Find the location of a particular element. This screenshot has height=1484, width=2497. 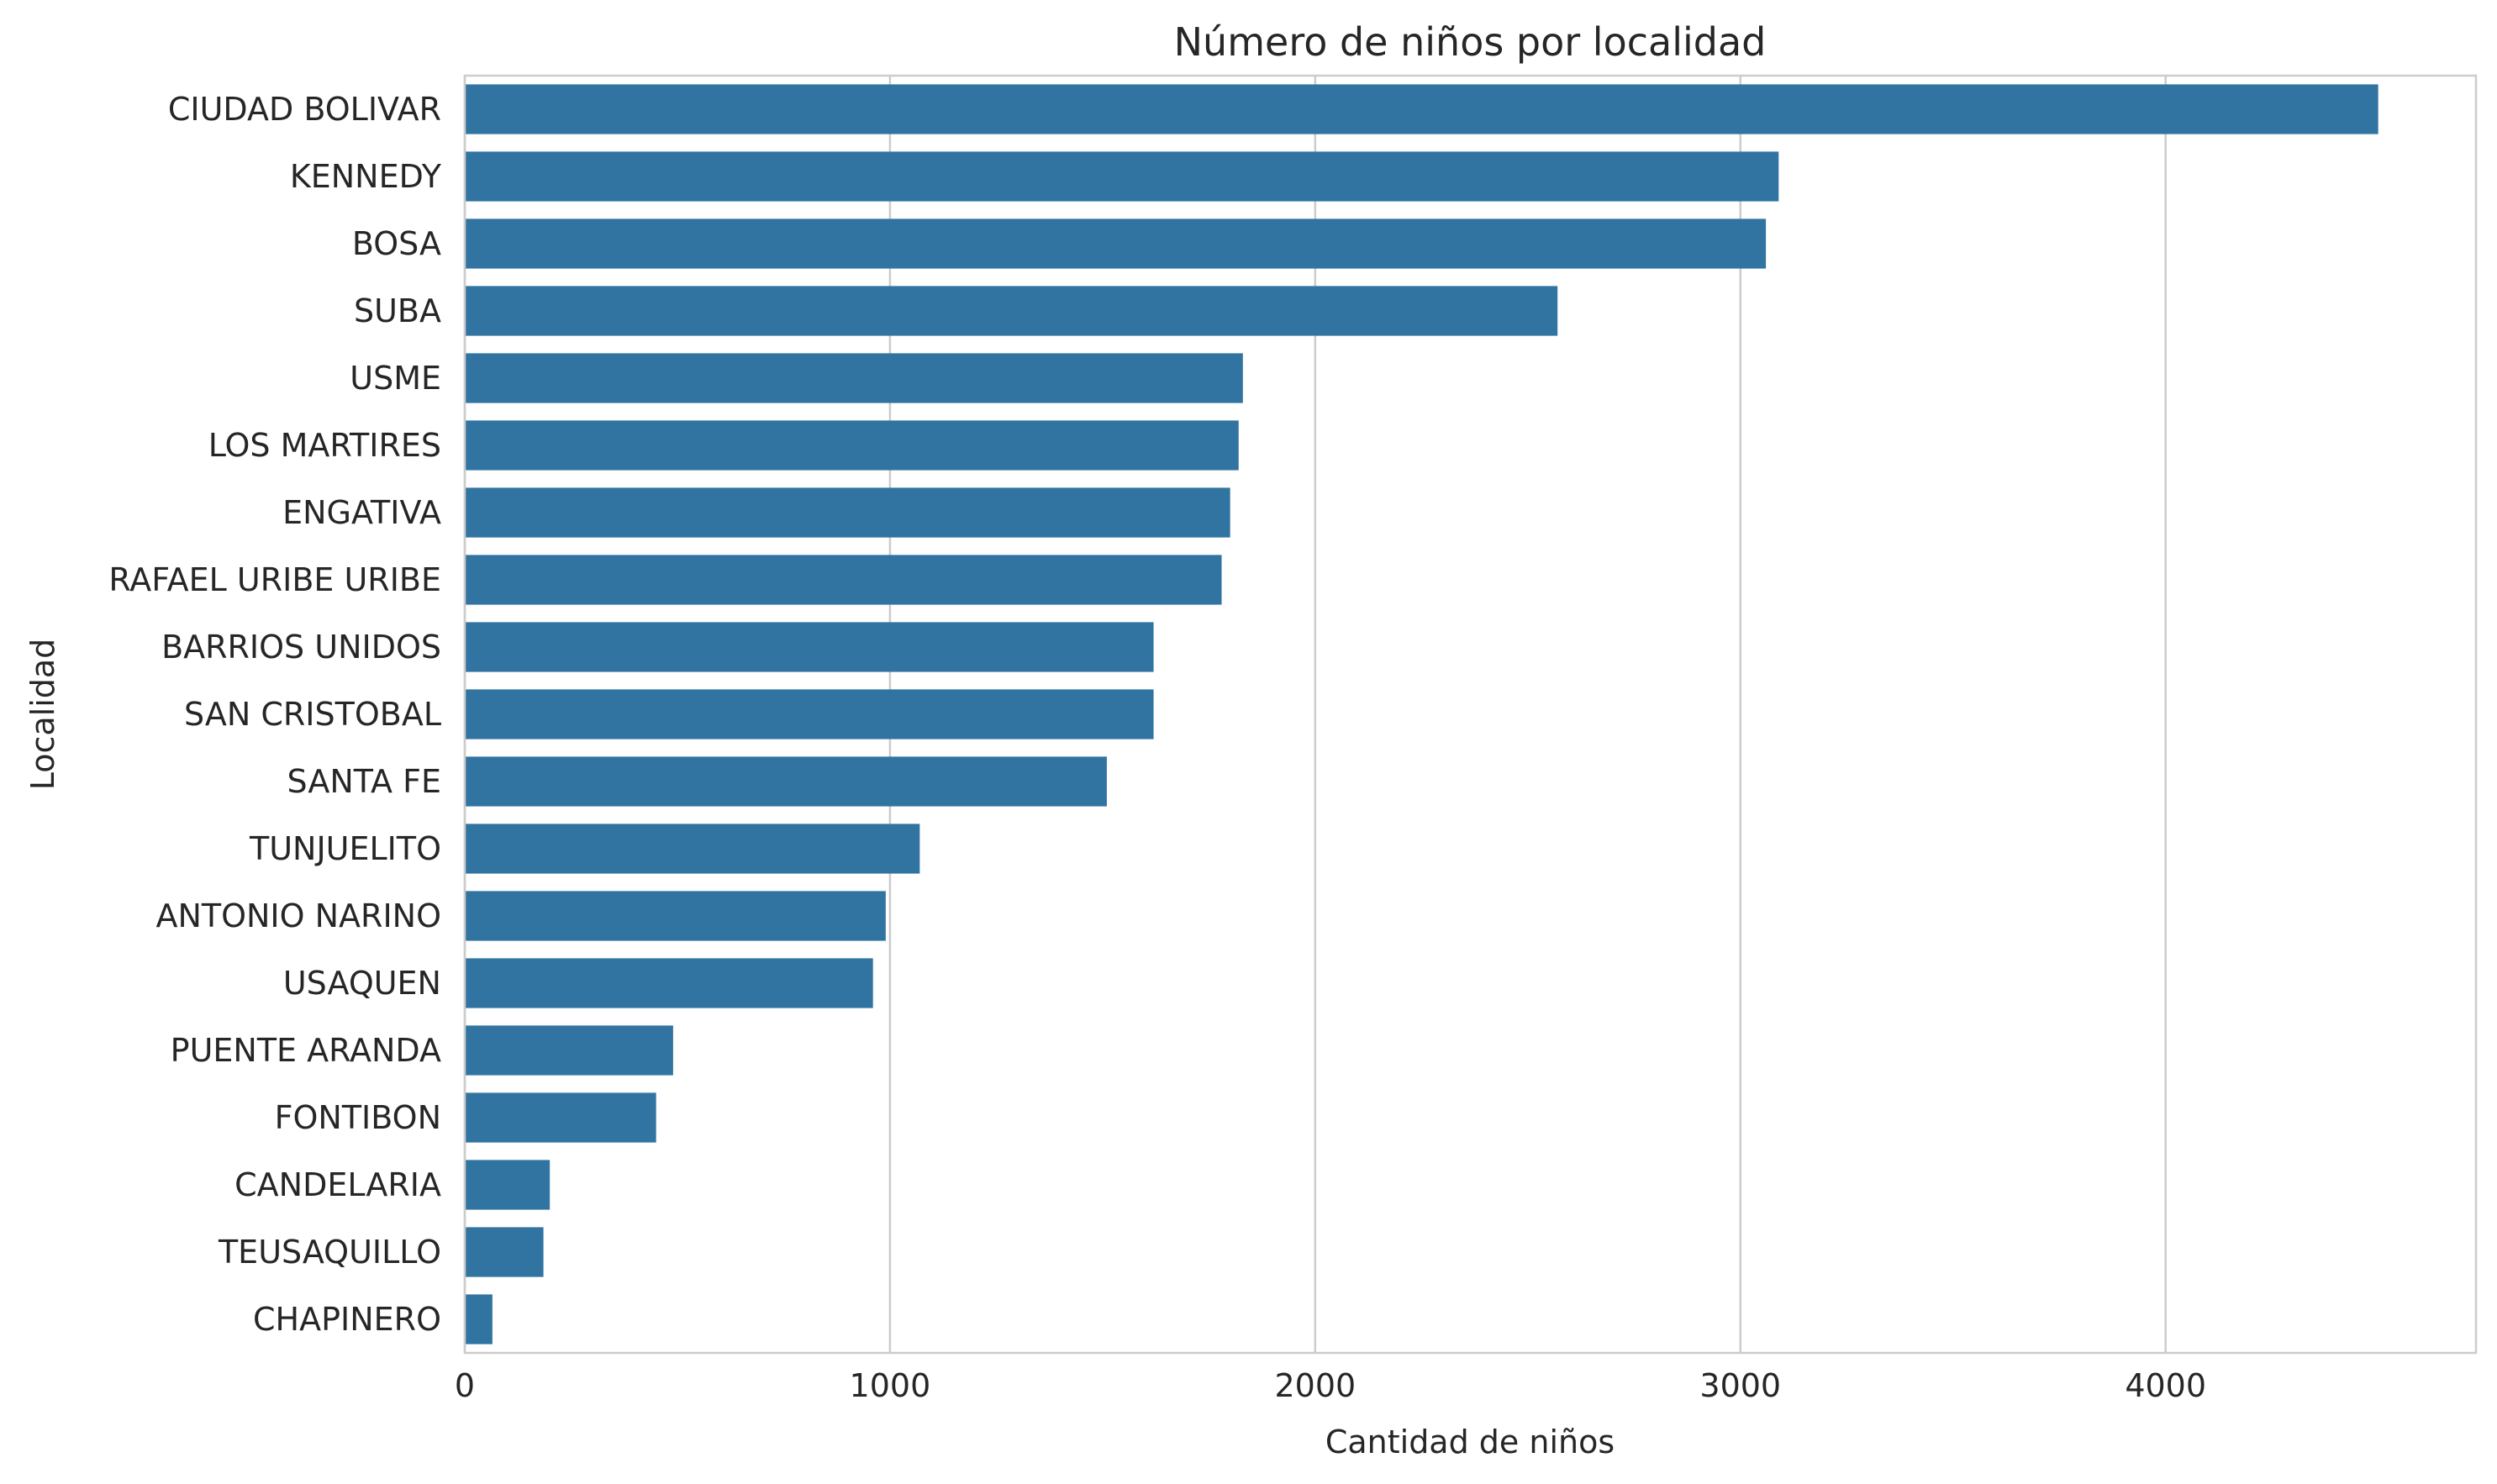

chart-title: Número de niños por localidad is located at coordinates (1471, 42).